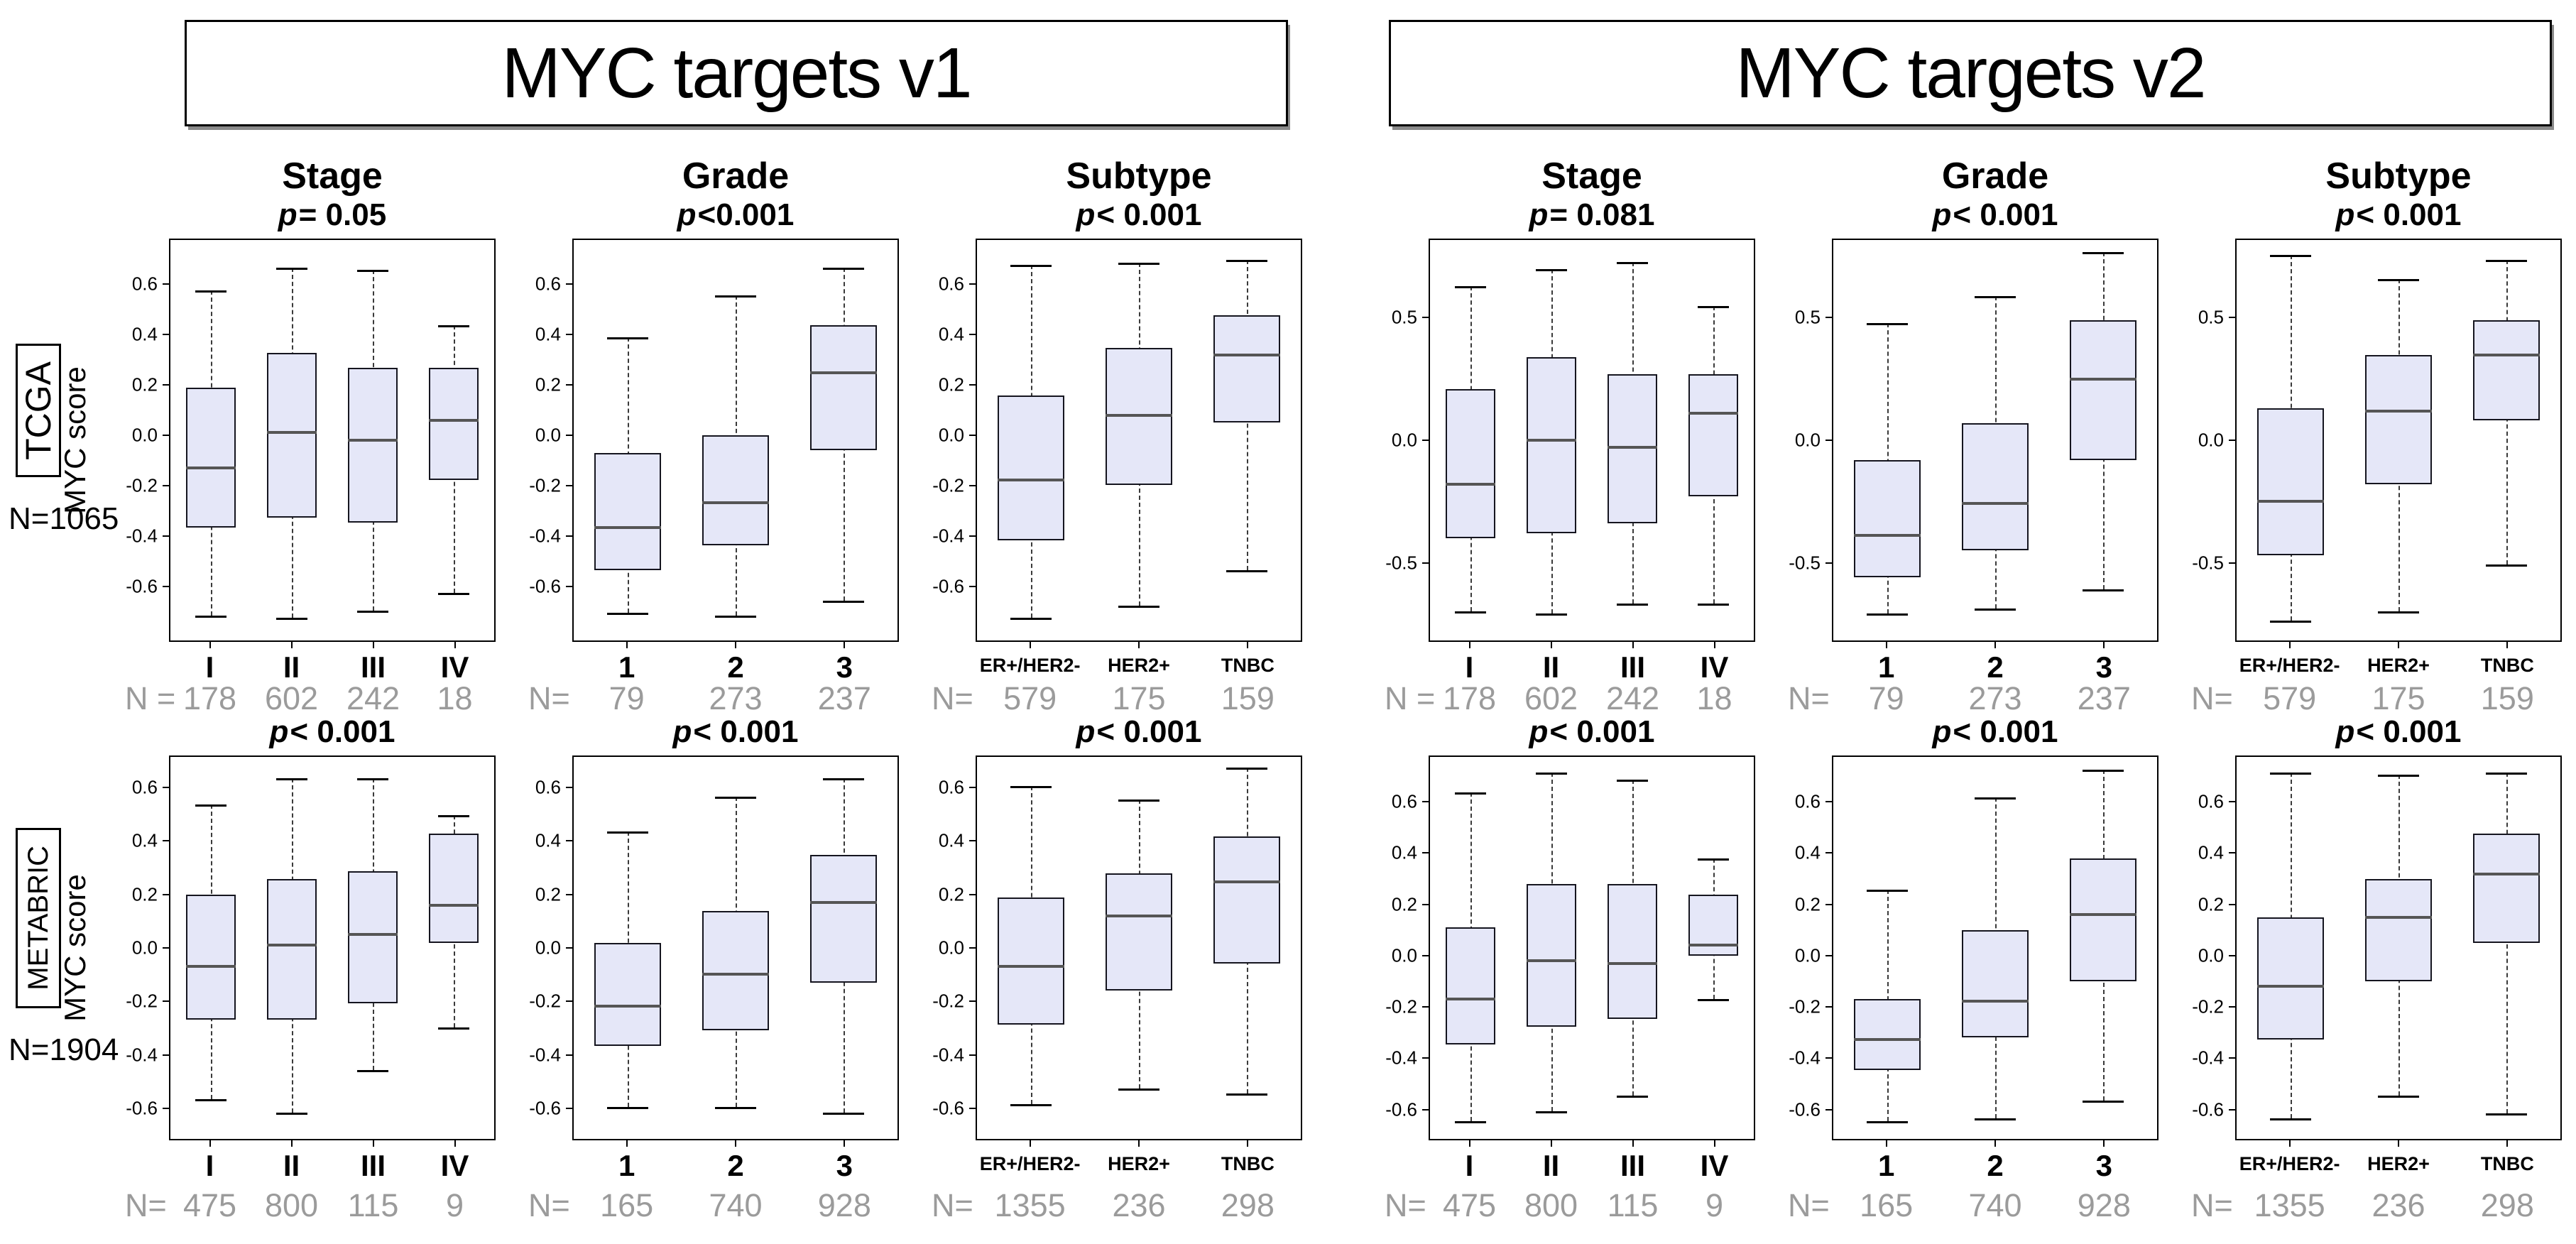  I want to click on sample-size-value: 602, so click(291, 698).